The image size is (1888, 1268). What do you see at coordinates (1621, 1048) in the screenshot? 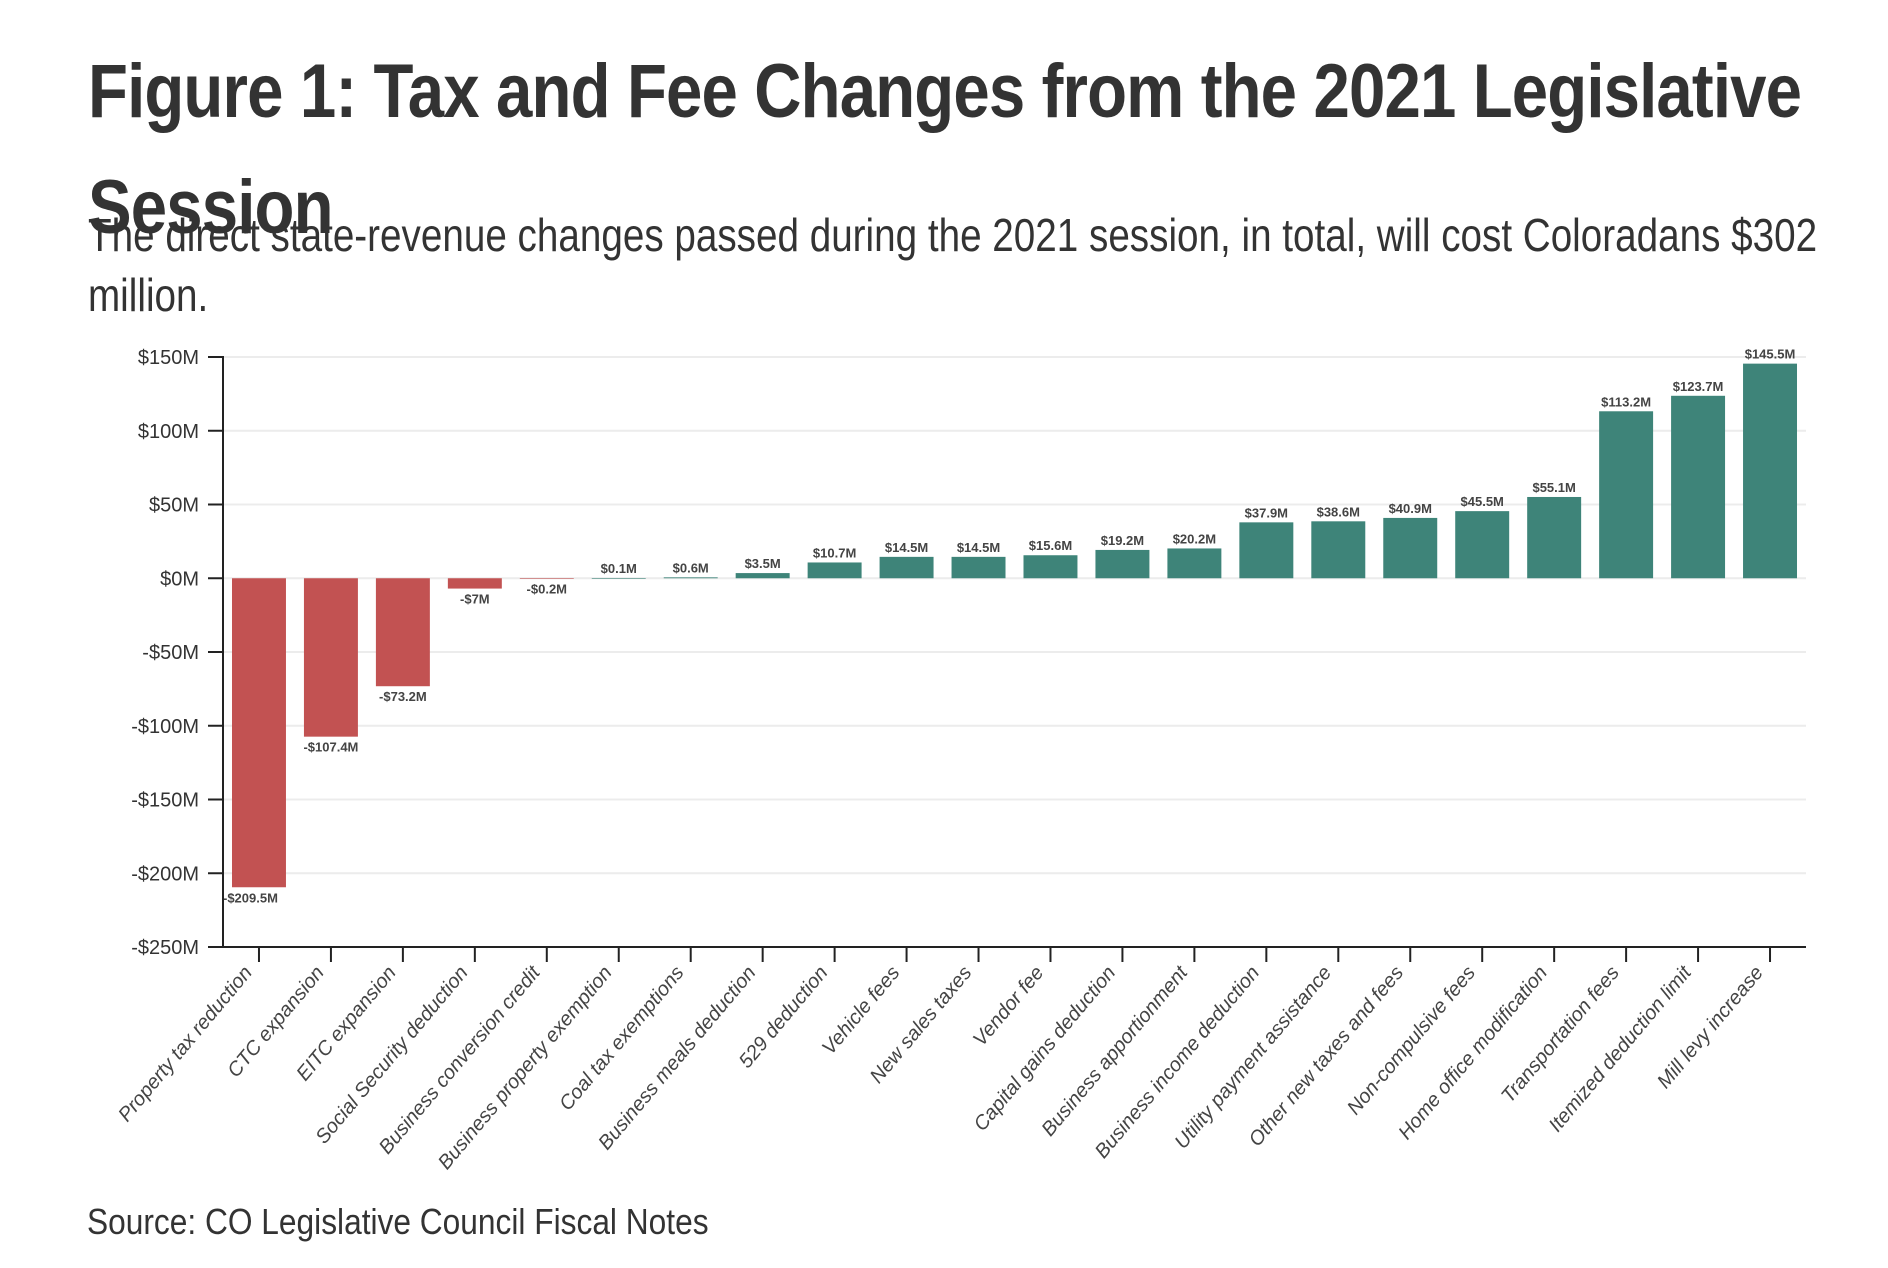
I see `x-tick-label: Itemized deduction limit` at bounding box center [1621, 1048].